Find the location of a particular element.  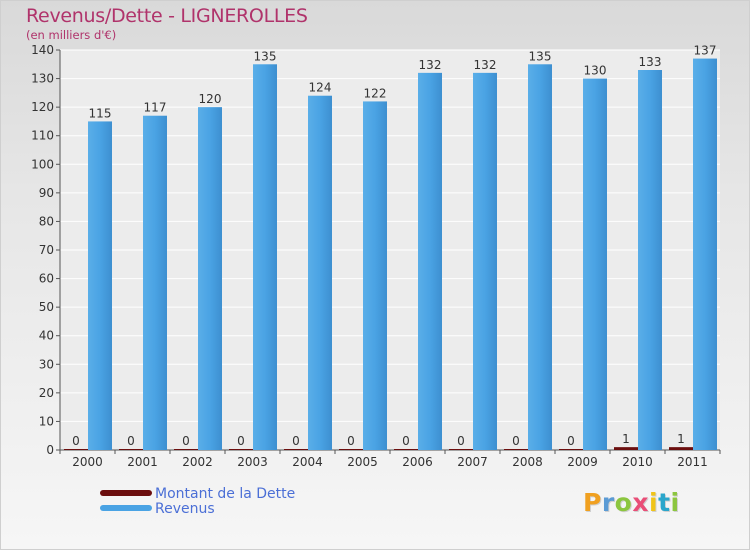

x-tick-label: 2001 is located at coordinates (142, 462).